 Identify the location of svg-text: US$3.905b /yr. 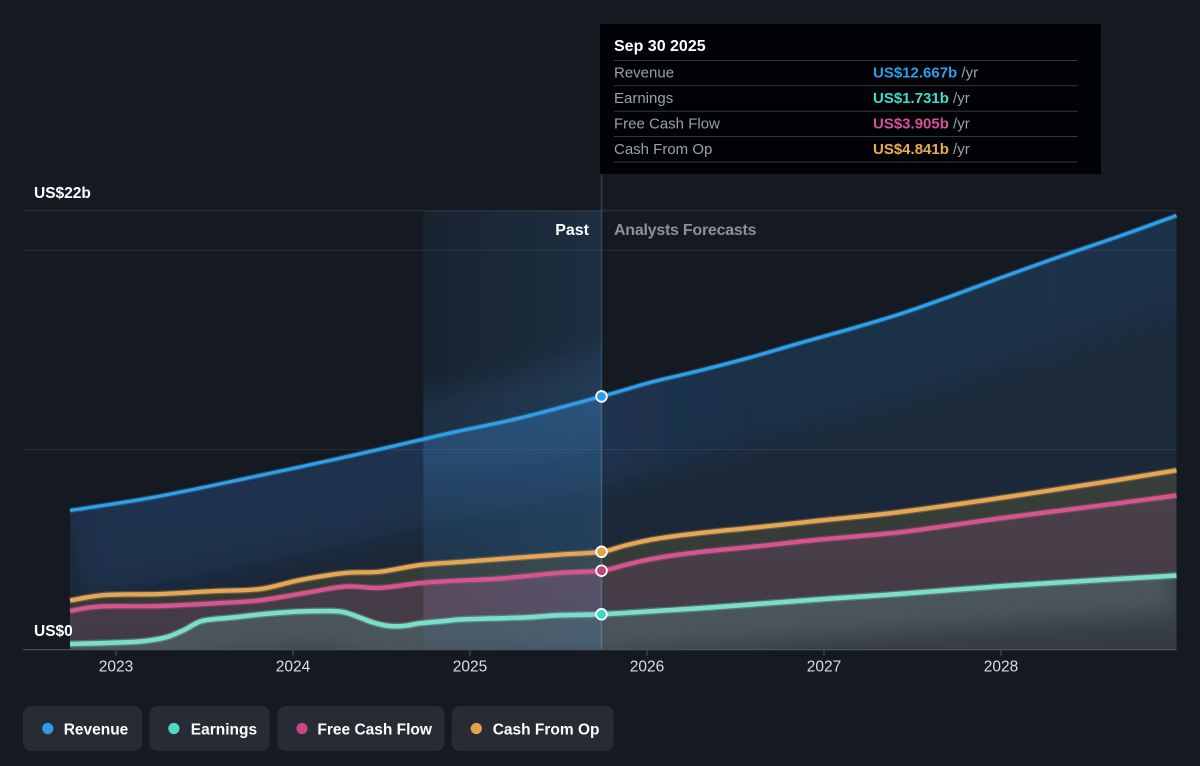
(921, 124).